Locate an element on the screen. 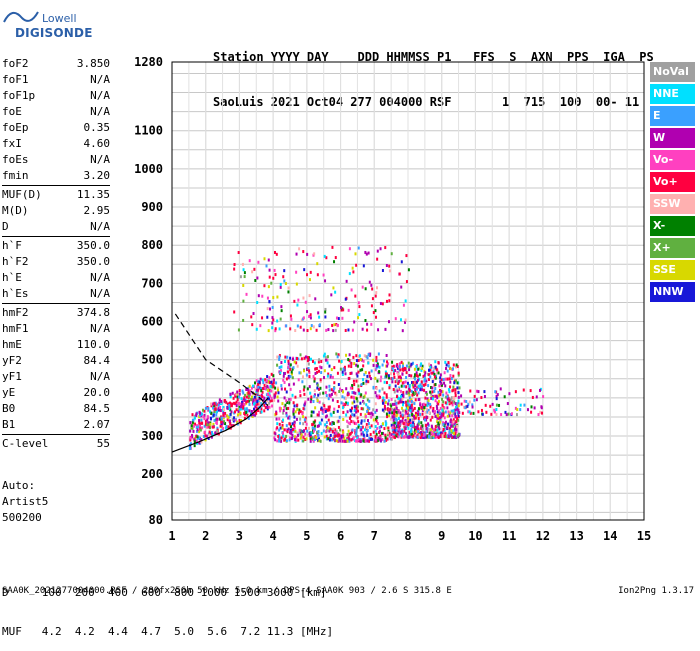 The height and width of the screenshot is (651, 700). legend-item-e: E is located at coordinates (672, 116).